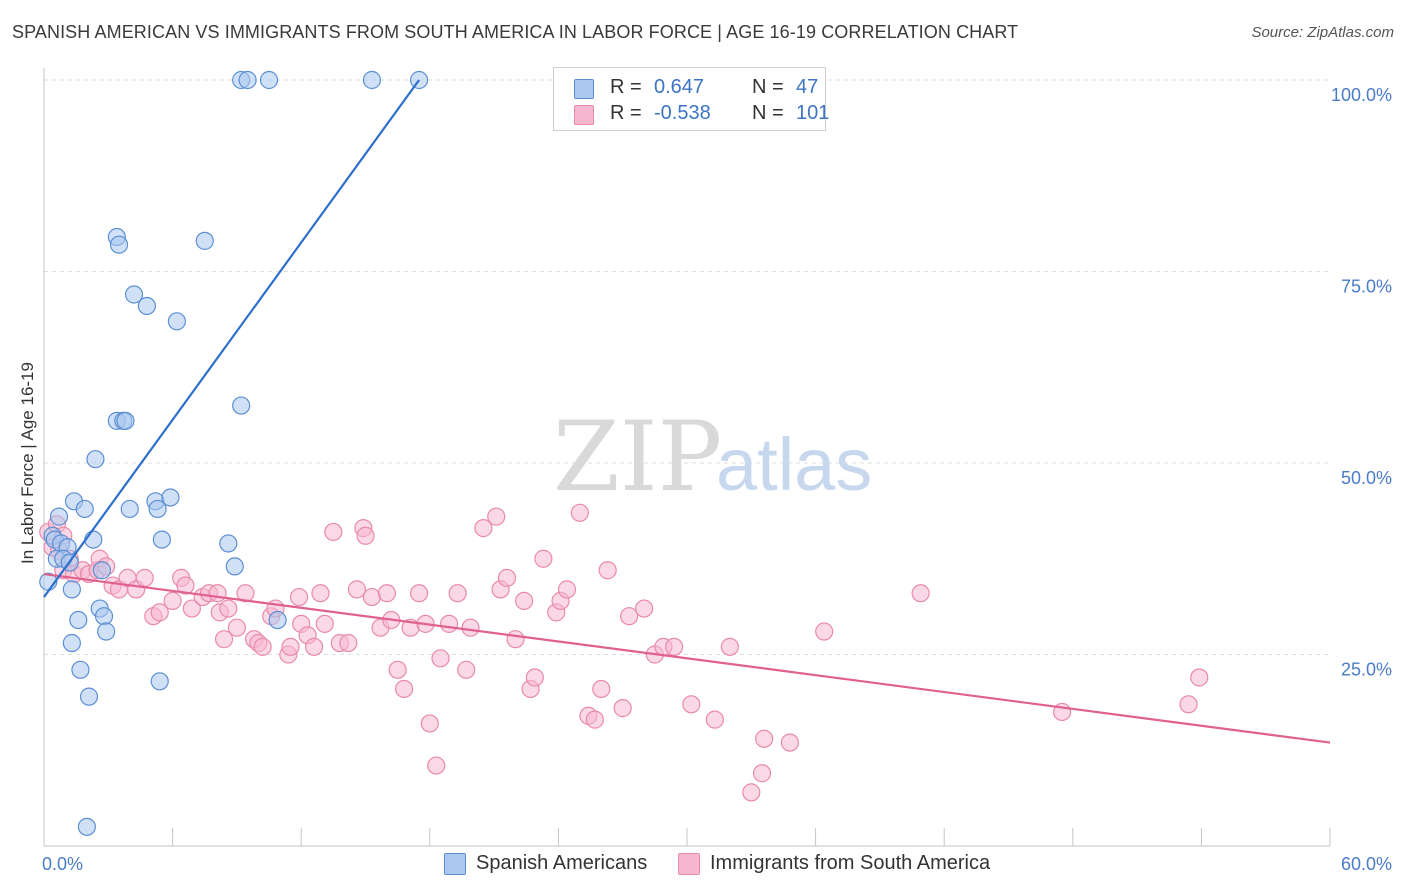 Image resolution: width=1406 pixels, height=892 pixels. Describe the element at coordinates (1366, 478) in the screenshot. I see `y-tick-label: 50.0%` at that location.